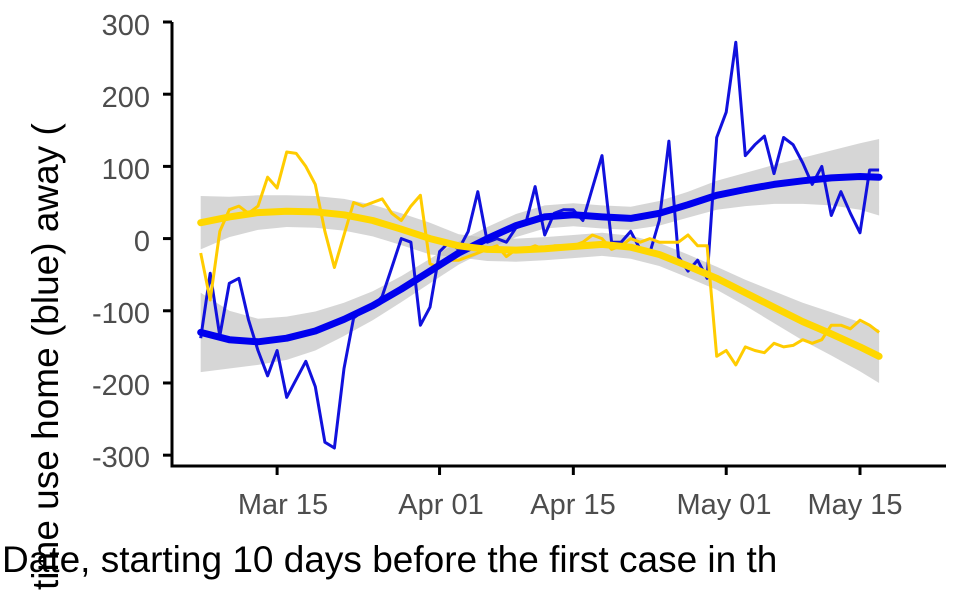  I want to click on y-tick-label: -100, so click(121, 314).